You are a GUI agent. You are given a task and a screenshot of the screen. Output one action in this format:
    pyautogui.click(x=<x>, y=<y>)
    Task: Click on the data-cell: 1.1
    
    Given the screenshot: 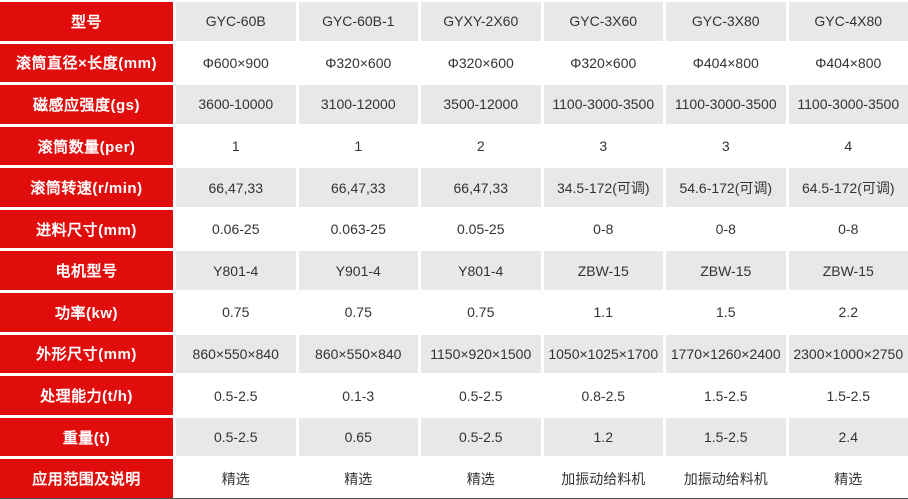 What is the action you would take?
    pyautogui.click(x=603, y=312)
    